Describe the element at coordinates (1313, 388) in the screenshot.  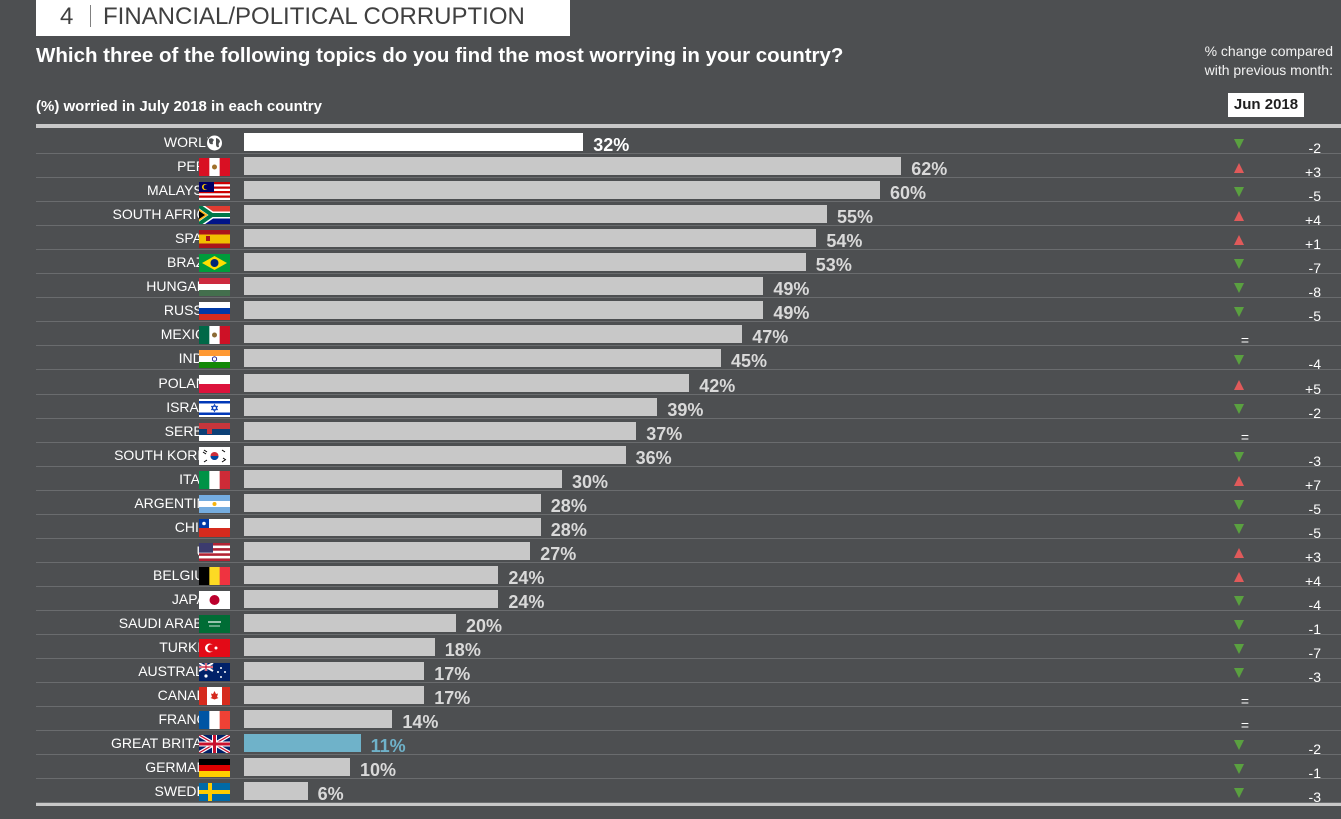
I see `change-value: +5` at that location.